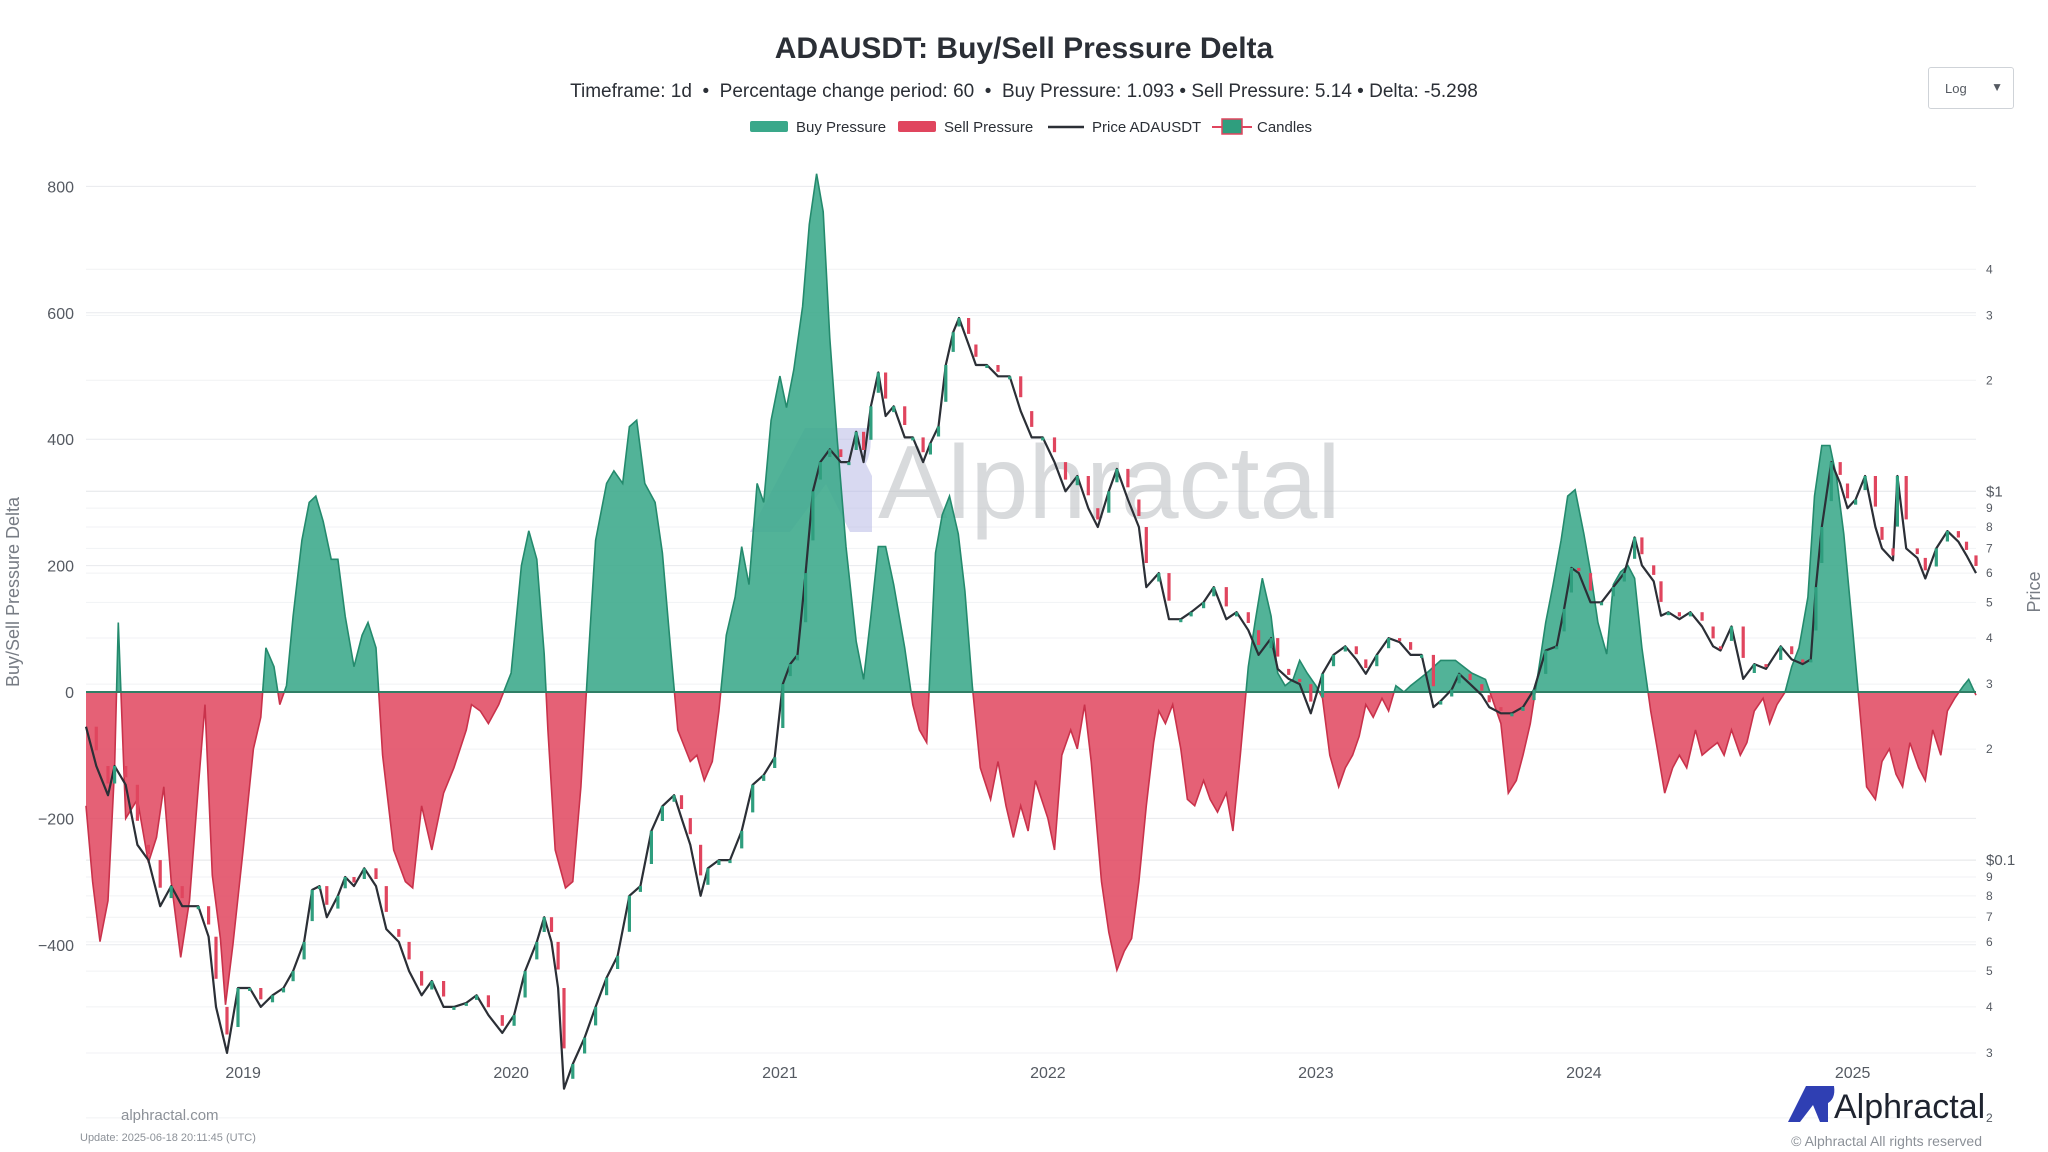 Image resolution: width=2048 pixels, height=1152 pixels. Describe the element at coordinates (2034, 591) in the screenshot. I see `y-axis-title-right: Price` at that location.